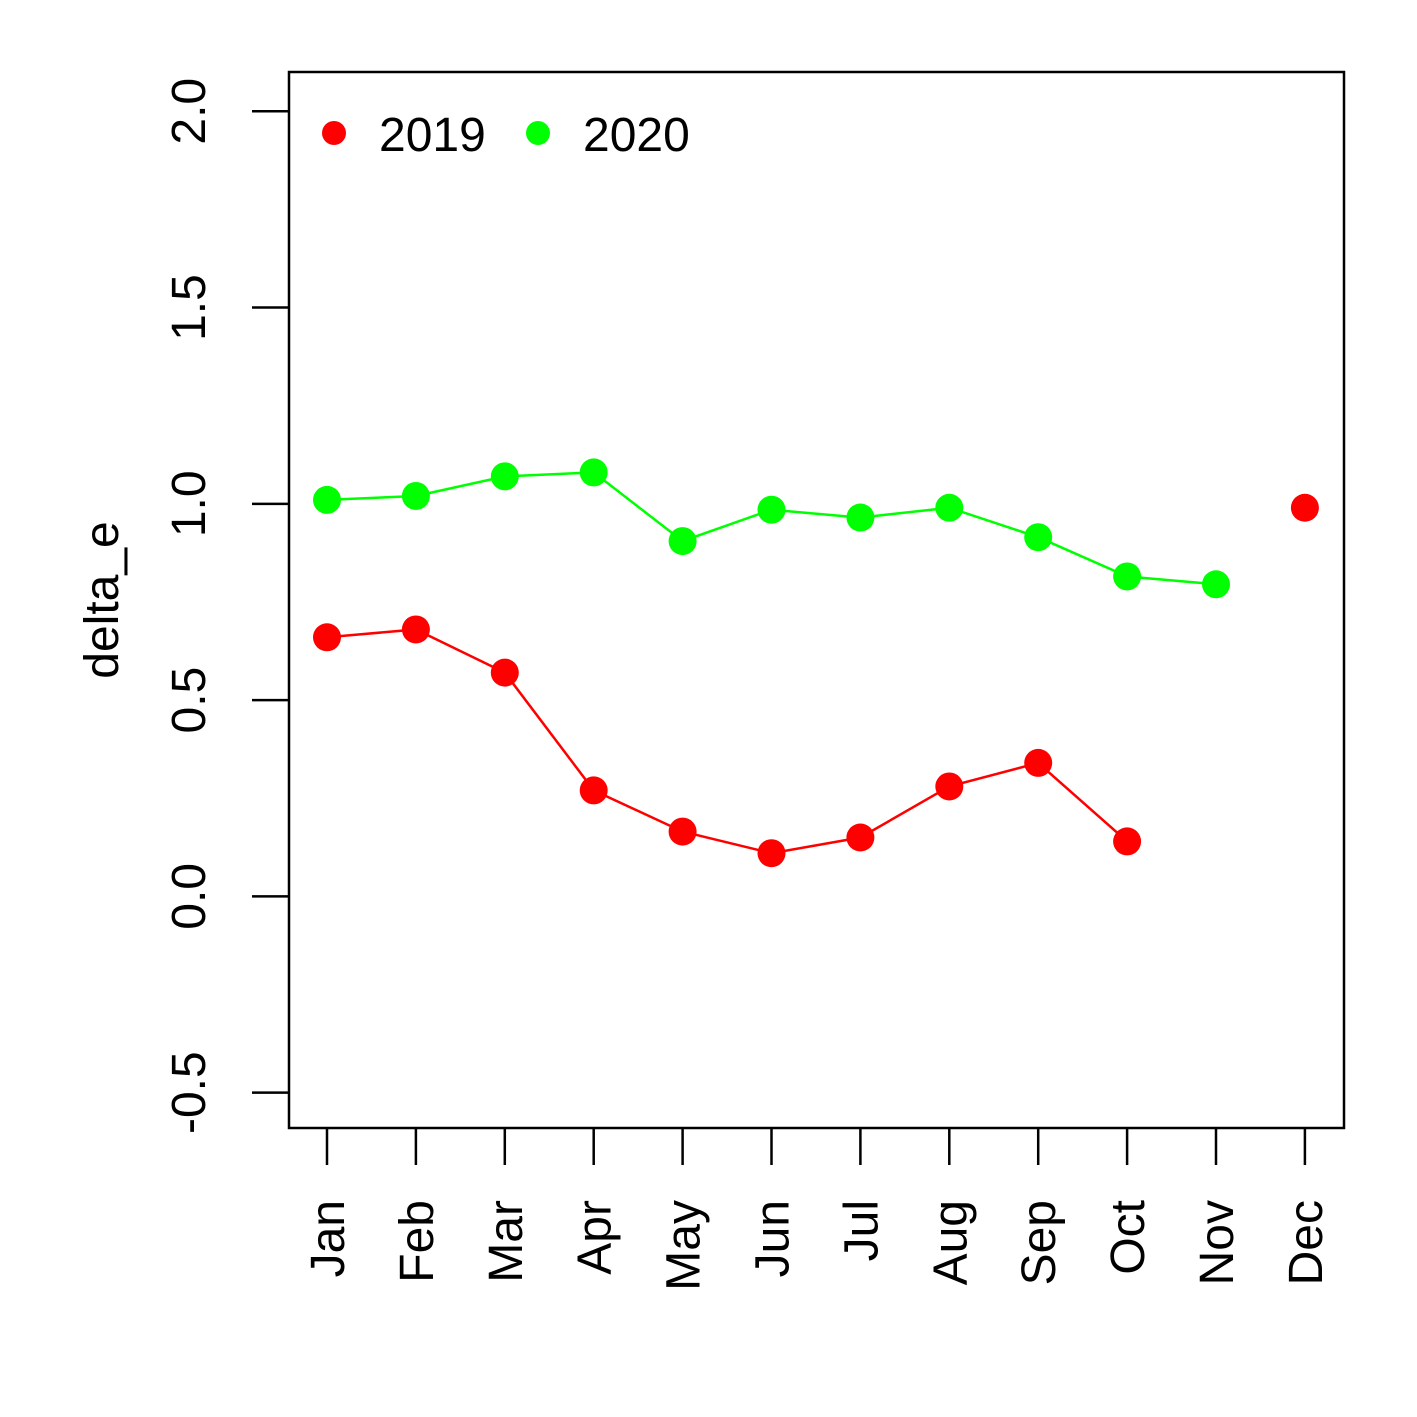 This screenshot has width=1417, height=1417. Describe the element at coordinates (773, 1238) in the screenshot. I see `x-tick-label: Jun` at that location.